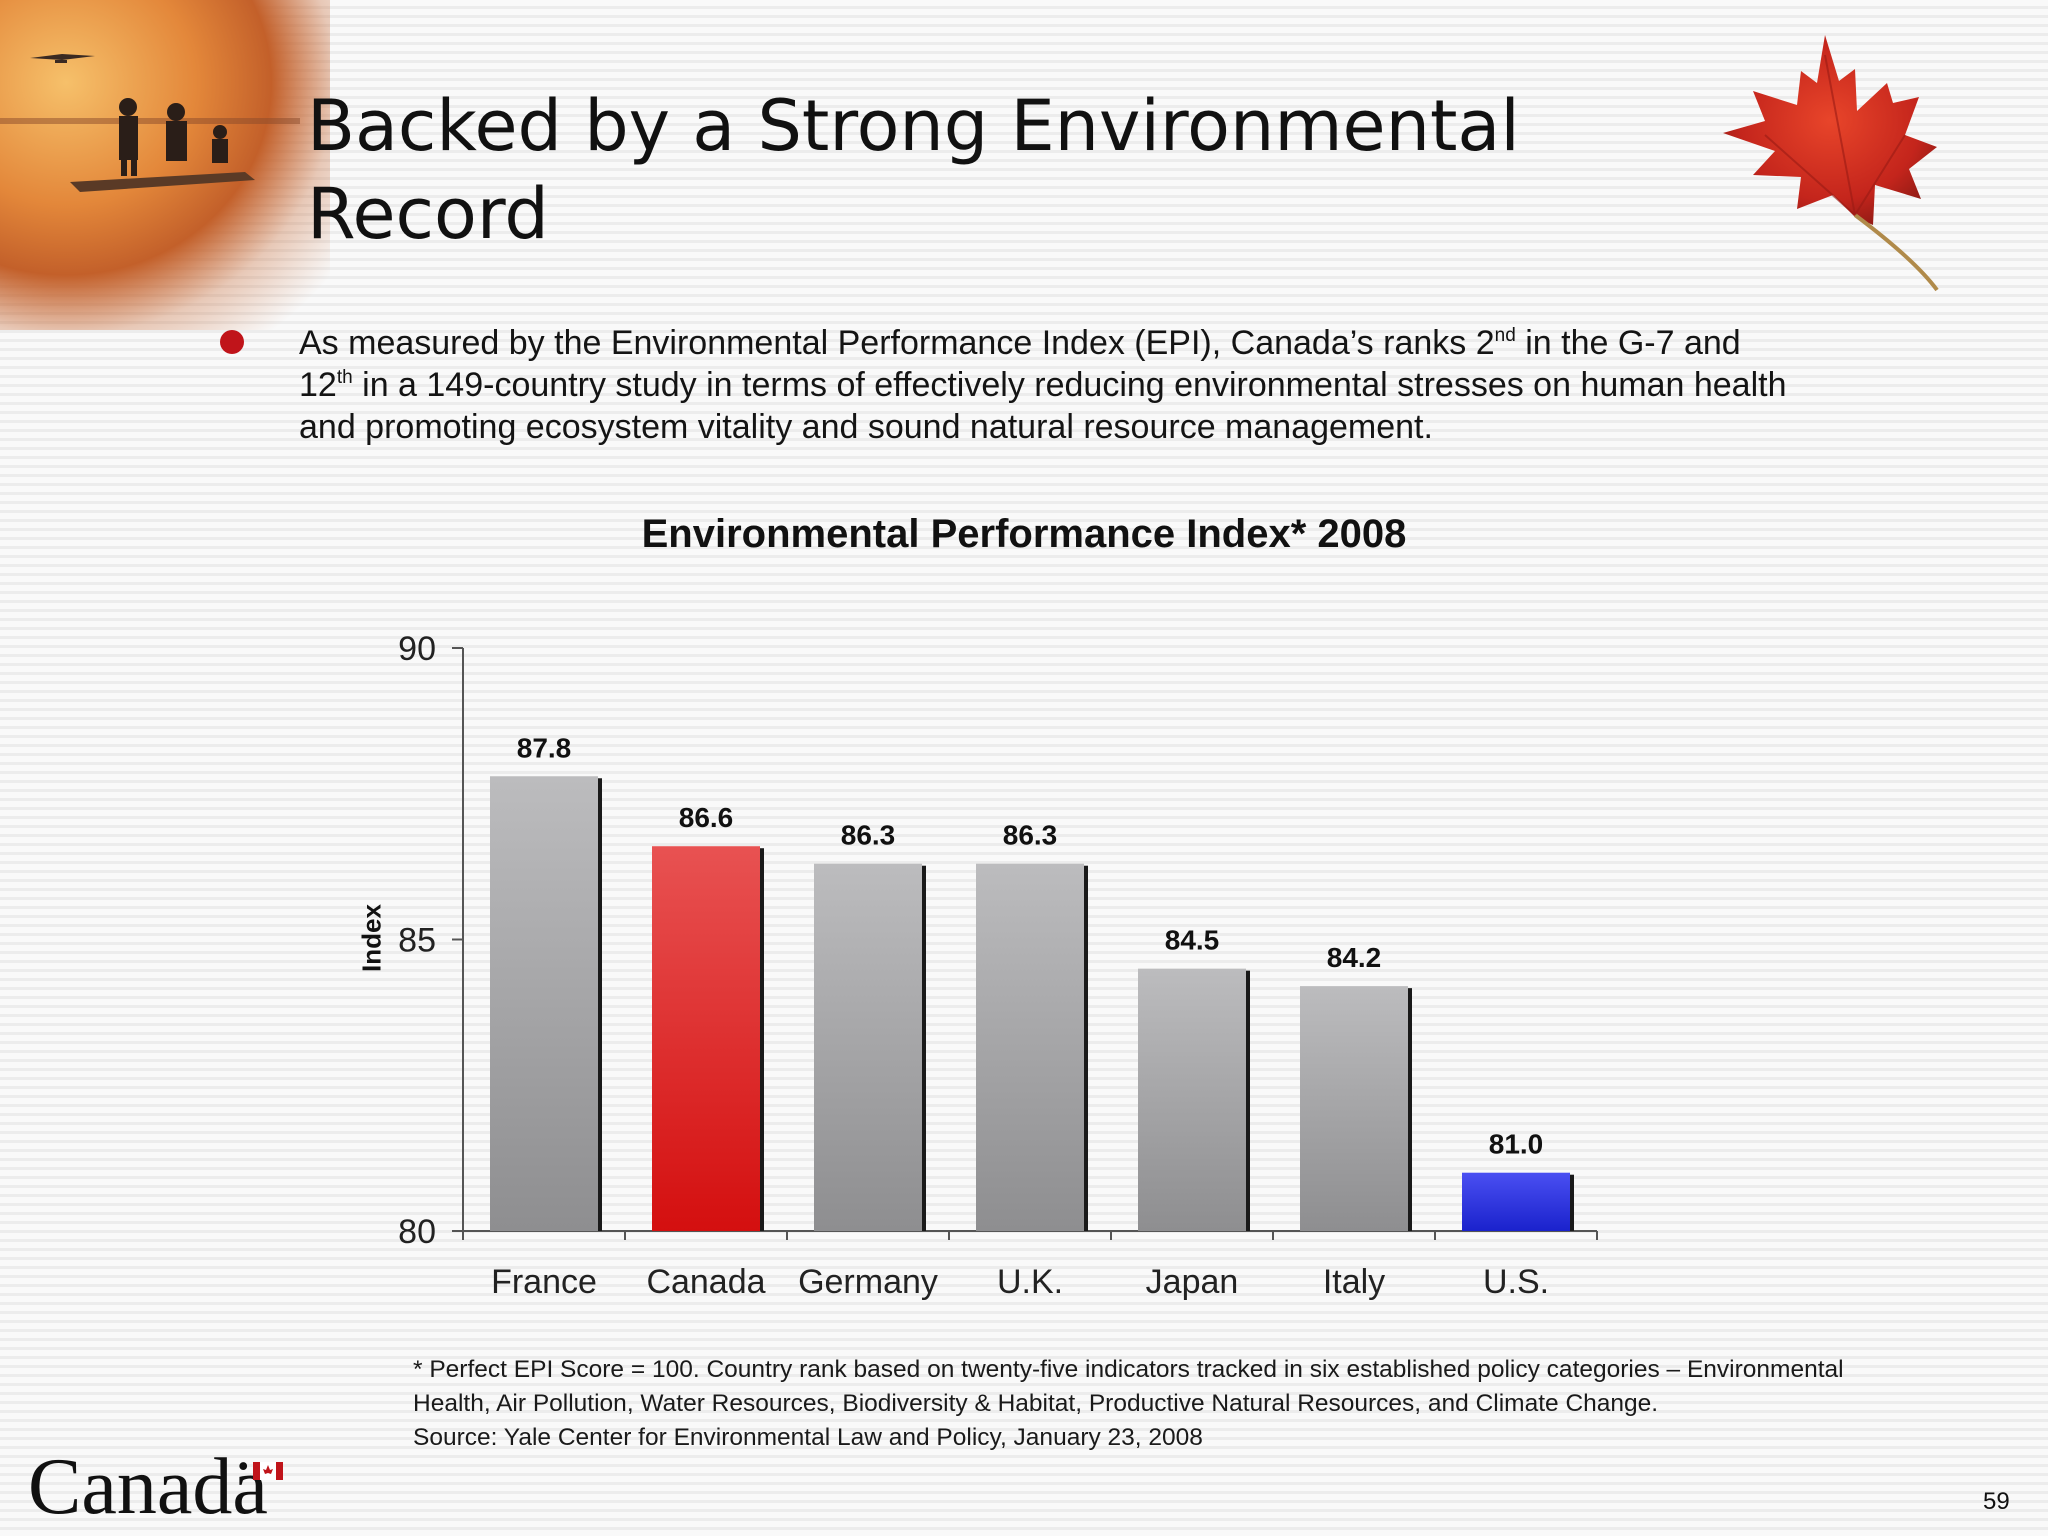 The image size is (2048, 1536). Describe the element at coordinates (1024, 534) in the screenshot. I see `chart-title: Environmental Performance Index* 2008` at that location.